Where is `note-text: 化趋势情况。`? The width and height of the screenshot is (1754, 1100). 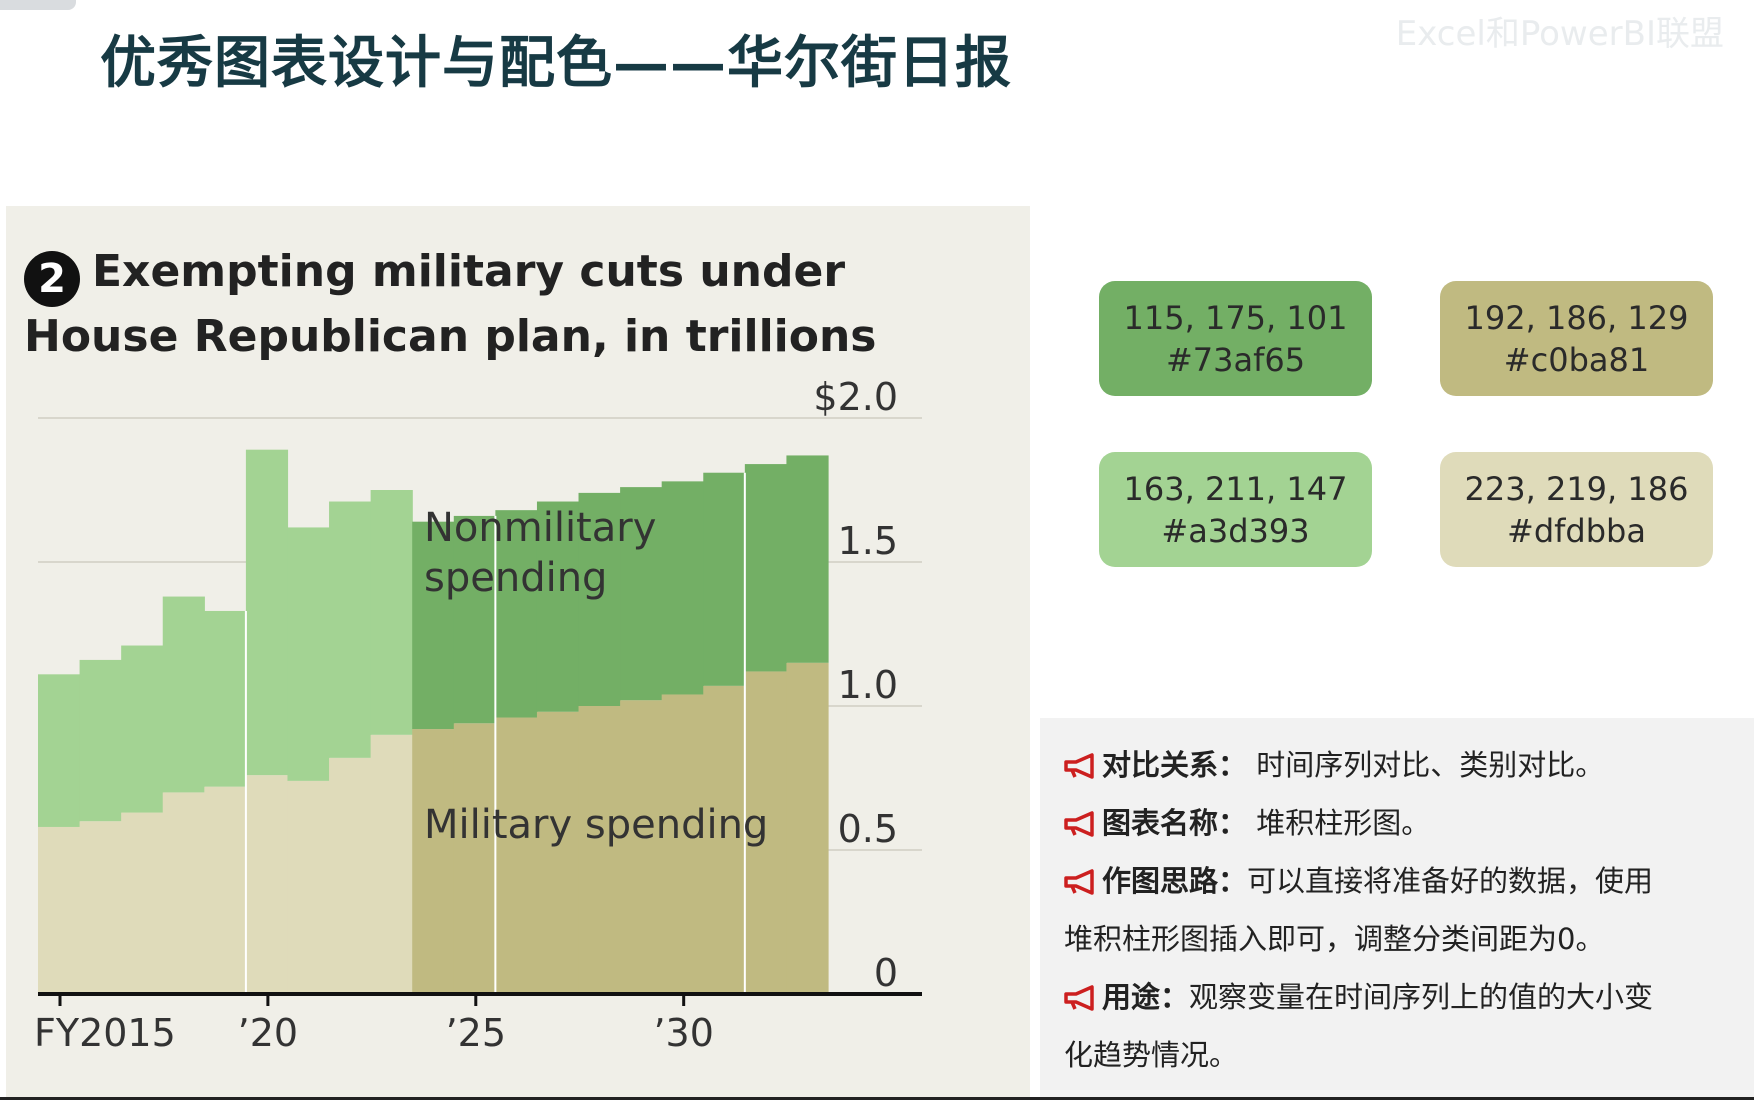 note-text: 化趋势情况。 is located at coordinates (1151, 1055).